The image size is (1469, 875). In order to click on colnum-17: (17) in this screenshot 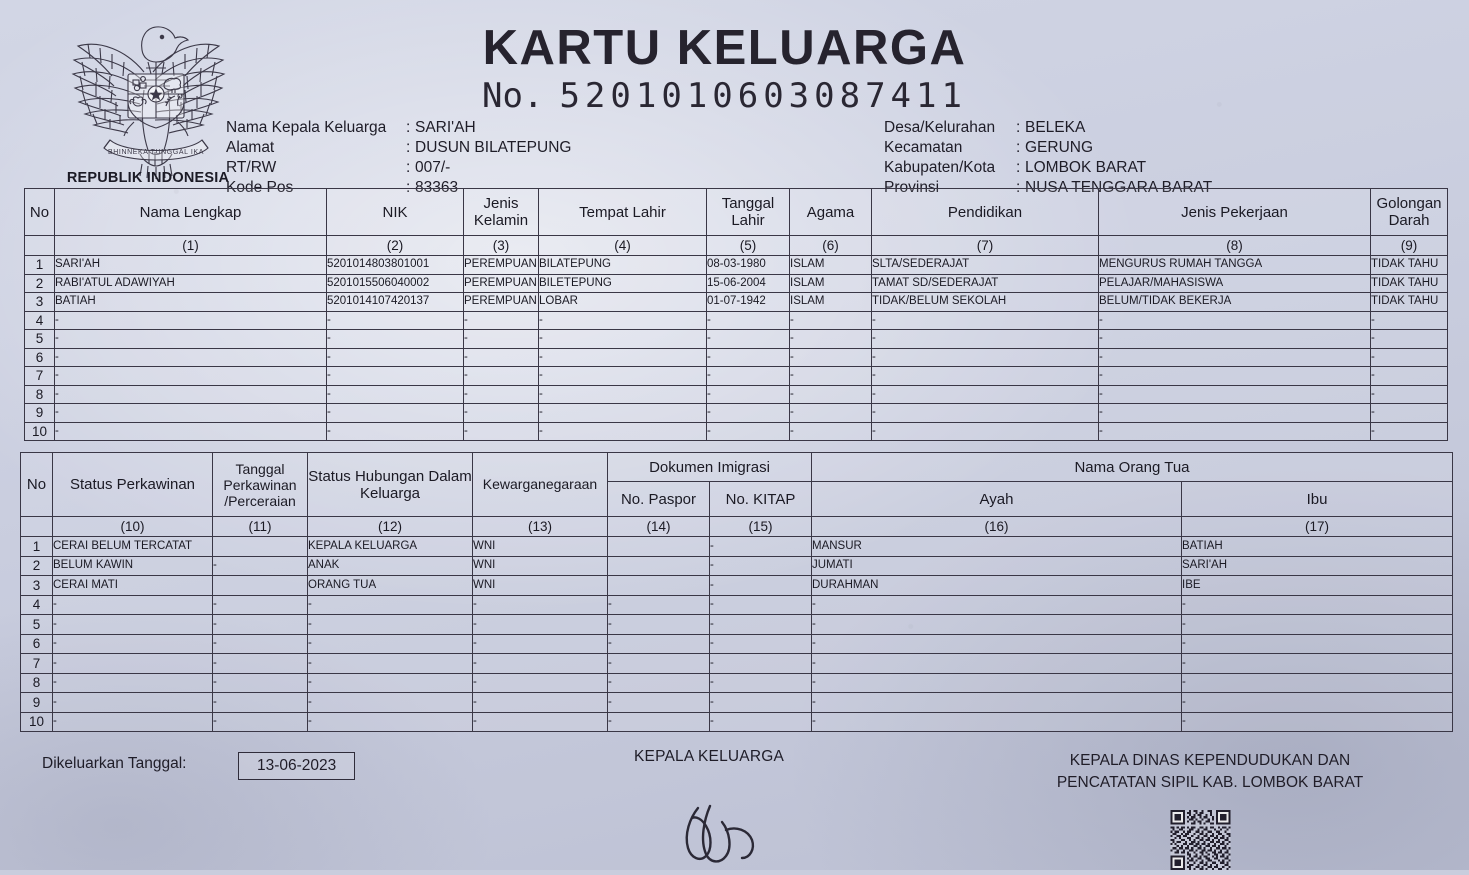, I will do `click(1317, 526)`.